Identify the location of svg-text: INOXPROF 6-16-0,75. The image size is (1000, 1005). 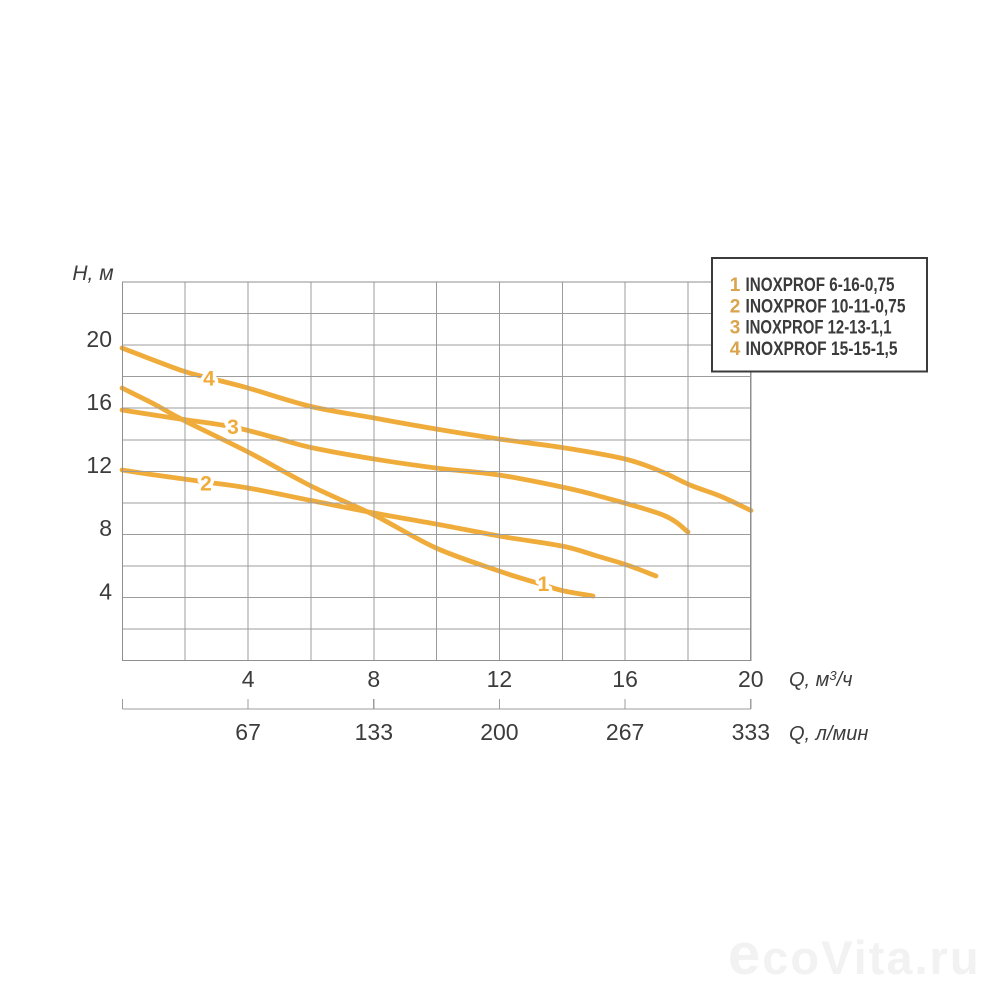
(820, 285).